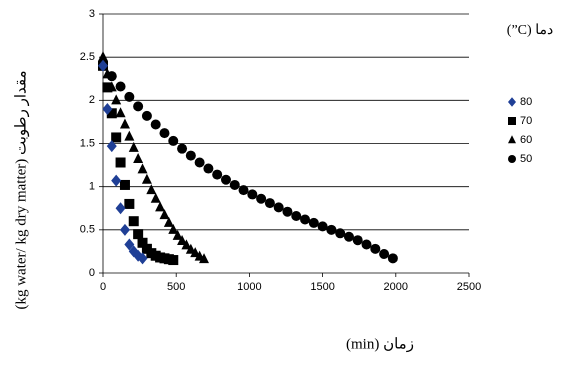 The image size is (587, 373). What do you see at coordinates (92, 100) in the screenshot?
I see `y-tick-label: 2` at bounding box center [92, 100].